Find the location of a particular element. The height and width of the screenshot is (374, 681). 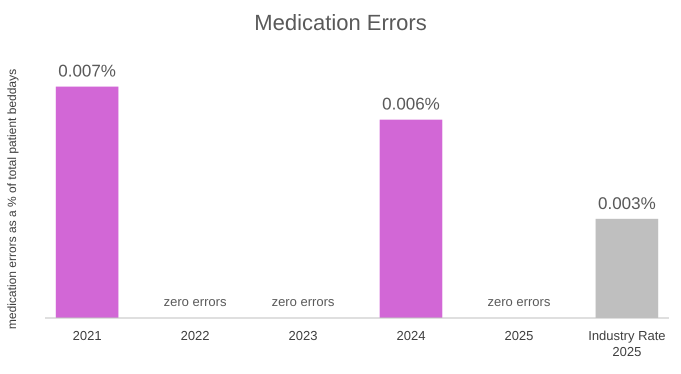

x-tick-label: 2022 is located at coordinates (195, 335).